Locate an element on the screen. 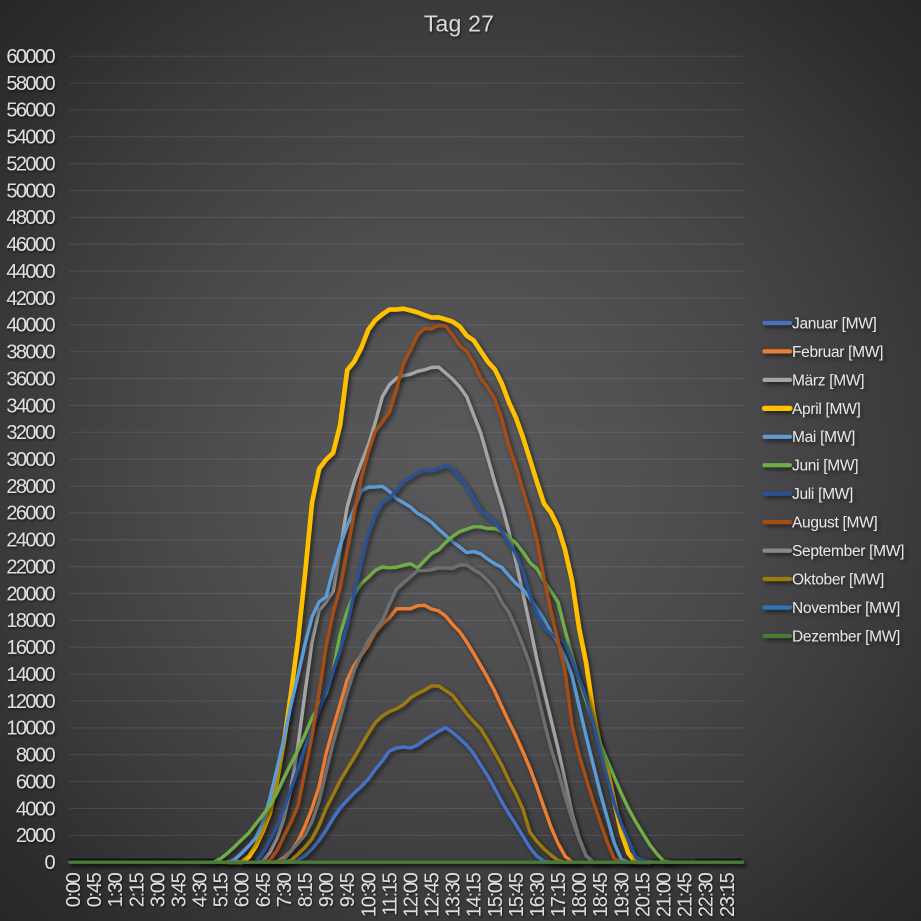 The height and width of the screenshot is (921, 921). svg-text: 3:45 is located at coordinates (179, 889).